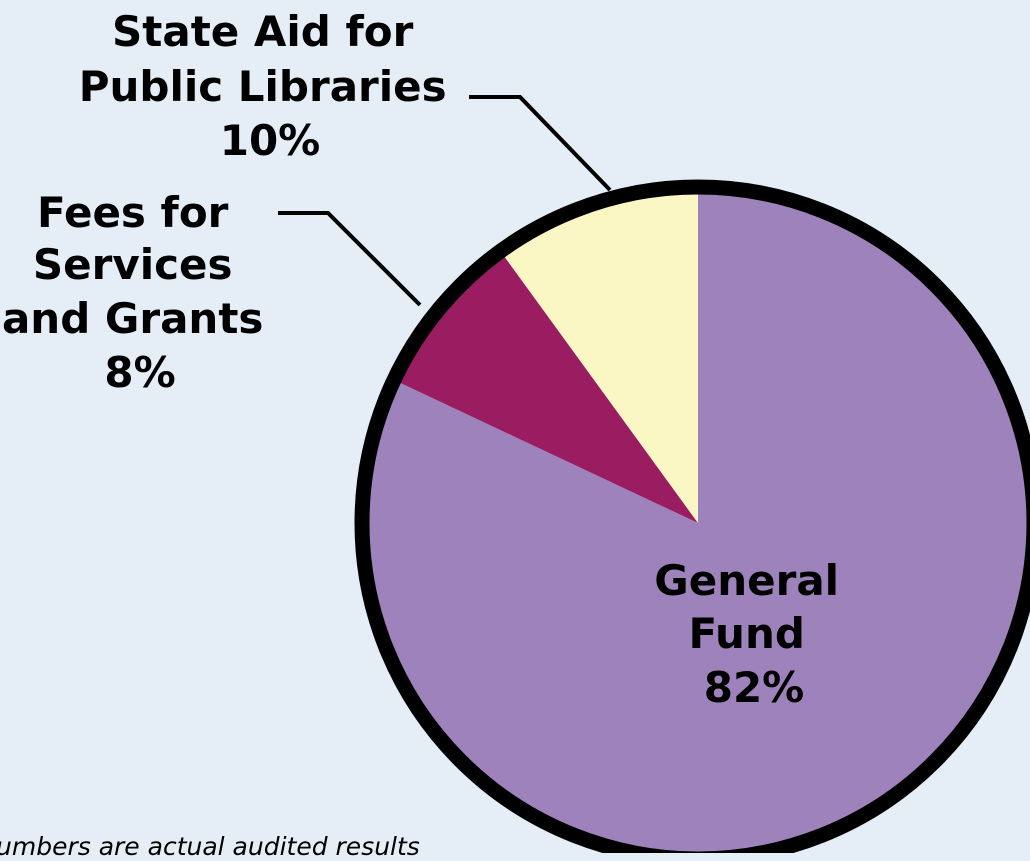 Image resolution: width=1030 pixels, height=861 pixels. Describe the element at coordinates (746, 580) in the screenshot. I see `slice-label-general-fund-line-1: General` at that location.